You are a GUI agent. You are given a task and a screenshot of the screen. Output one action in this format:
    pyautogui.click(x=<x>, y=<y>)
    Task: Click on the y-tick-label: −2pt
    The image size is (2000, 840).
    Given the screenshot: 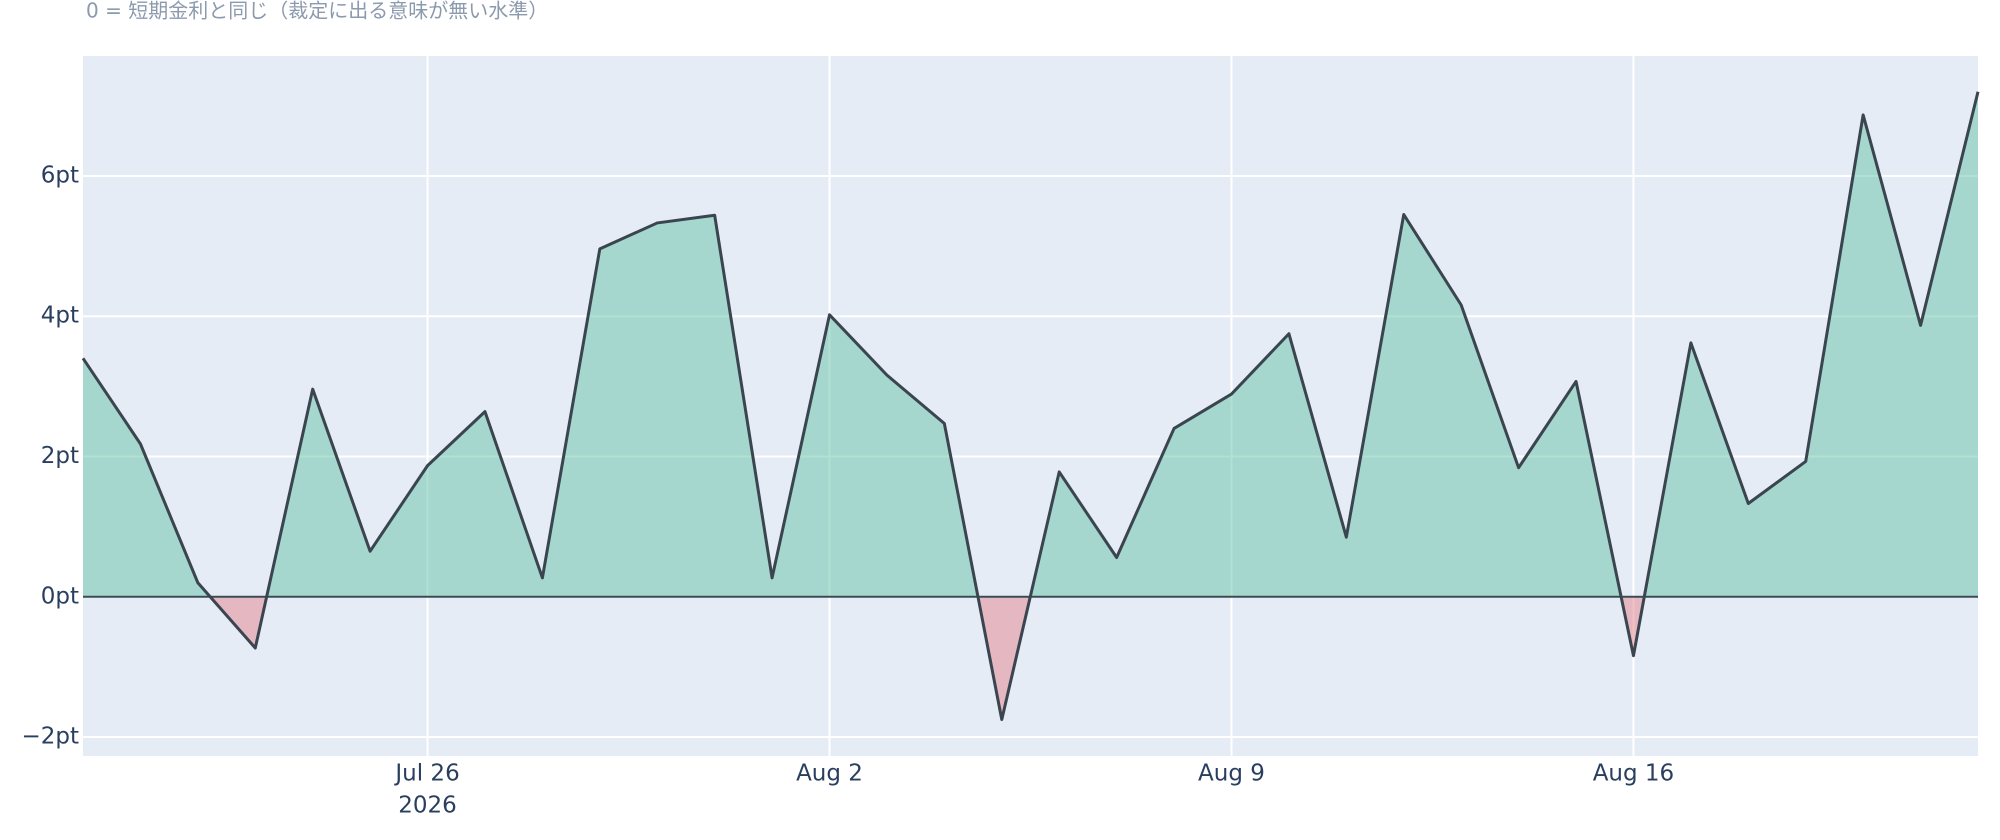 What is the action you would take?
    pyautogui.click(x=50, y=737)
    